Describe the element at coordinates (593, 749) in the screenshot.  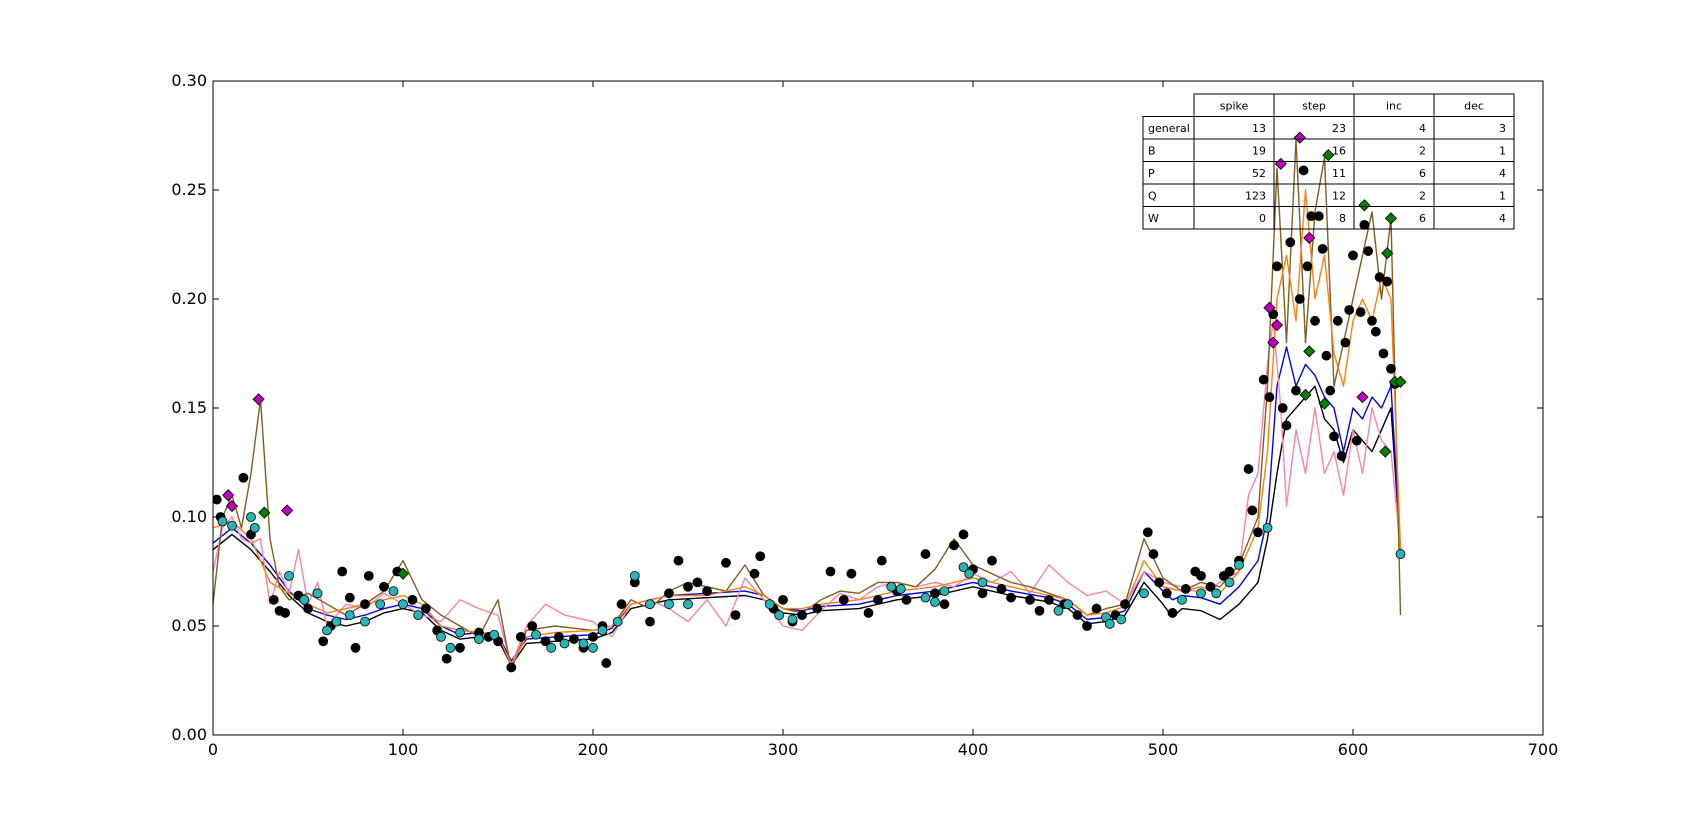
I see `x-tick-label: 200` at that location.